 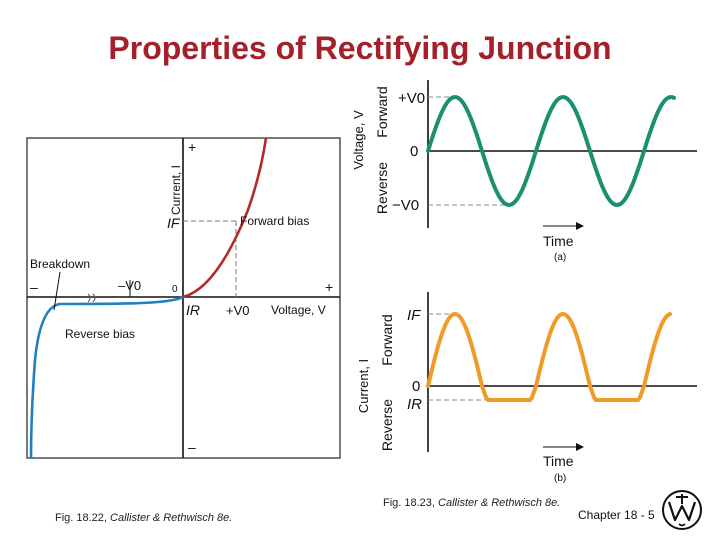 I want to click on current-reverse-label: Reverse, so click(x=387, y=425).